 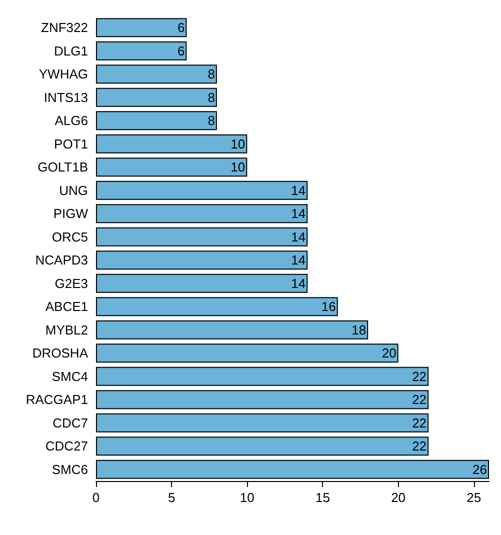 What do you see at coordinates (63, 167) in the screenshot?
I see `y-tick-label: GOLT1B` at bounding box center [63, 167].